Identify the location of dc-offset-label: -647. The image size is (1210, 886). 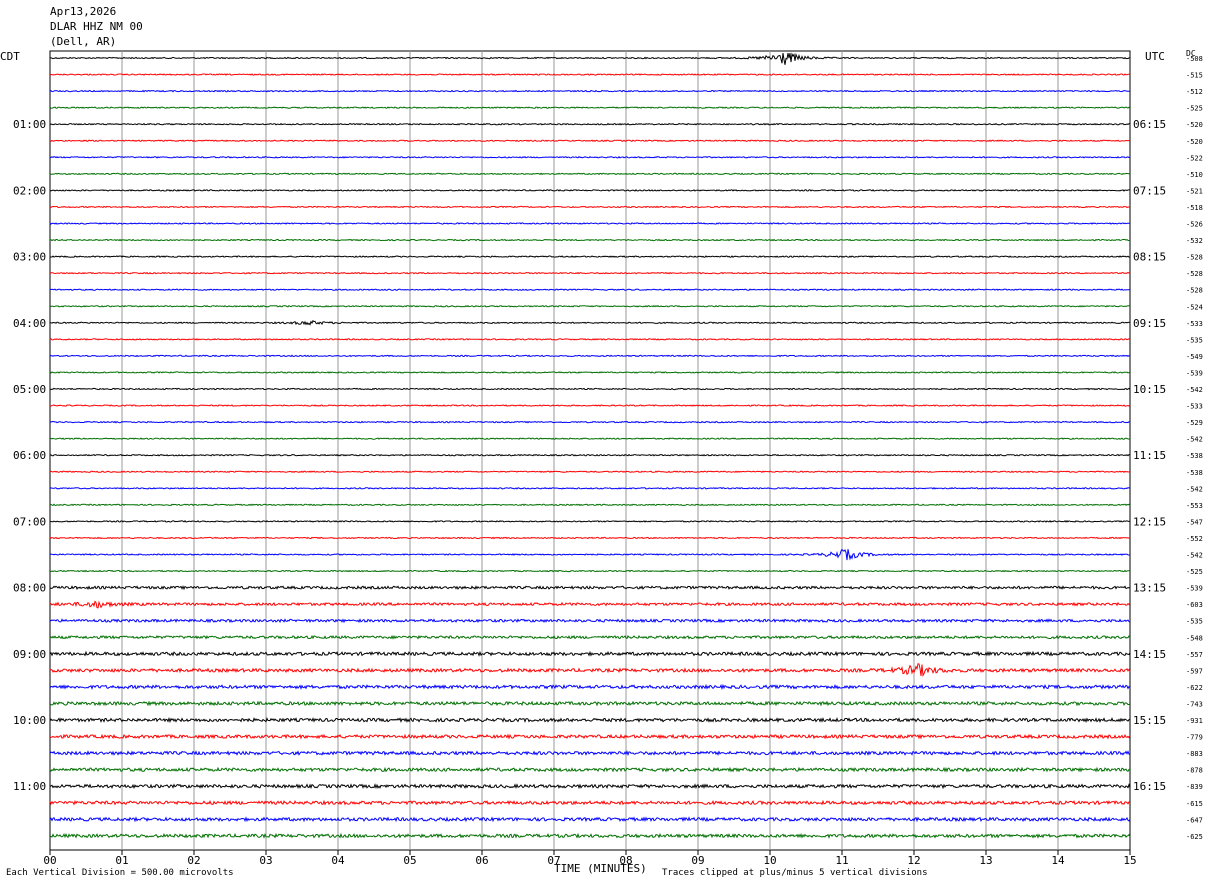
(1194, 820).